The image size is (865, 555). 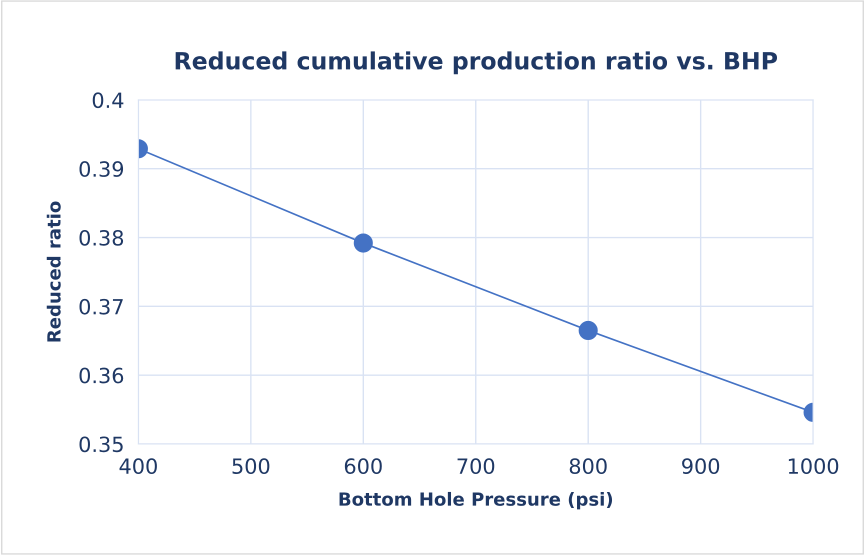 I want to click on x-tick-label: 900, so click(x=701, y=466).